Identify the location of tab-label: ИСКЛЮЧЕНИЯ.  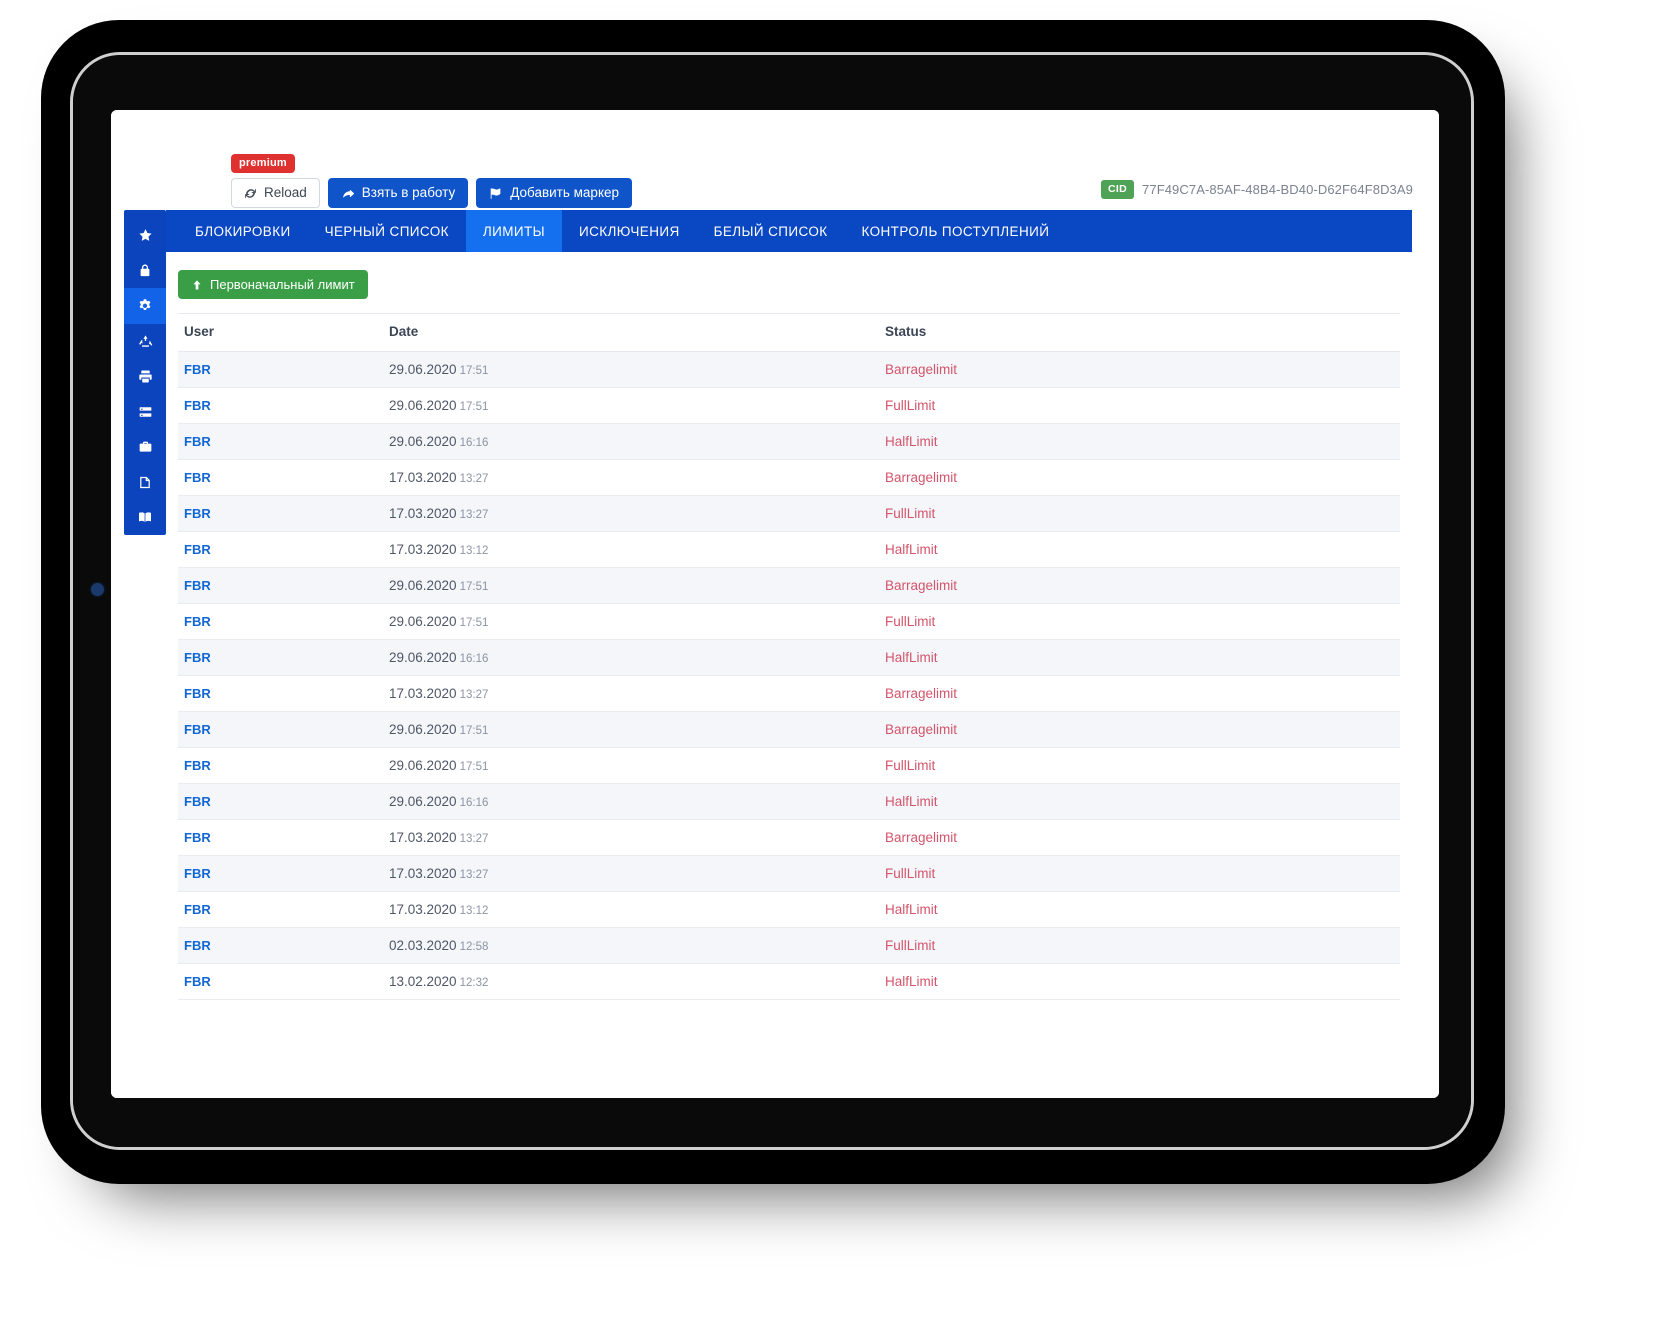
(629, 231).